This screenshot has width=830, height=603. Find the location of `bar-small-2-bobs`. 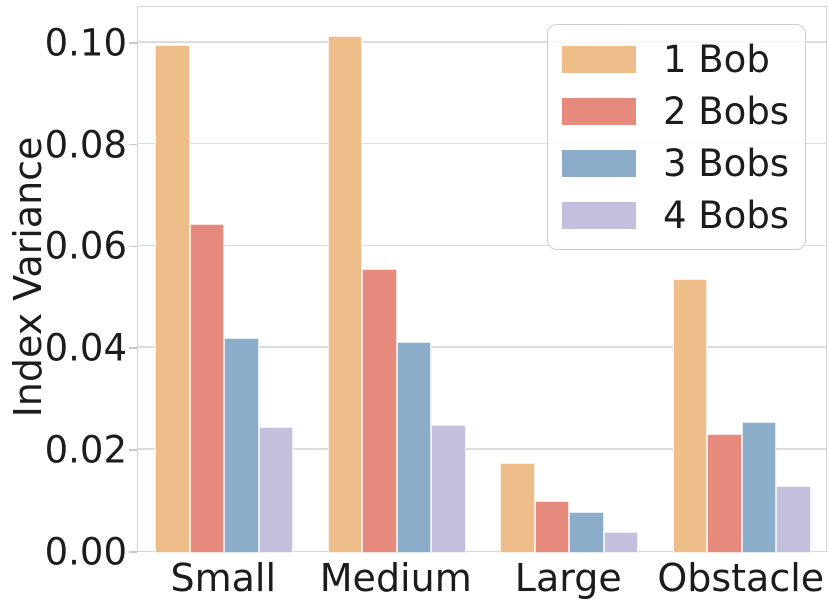

bar-small-2-bobs is located at coordinates (207, 388).